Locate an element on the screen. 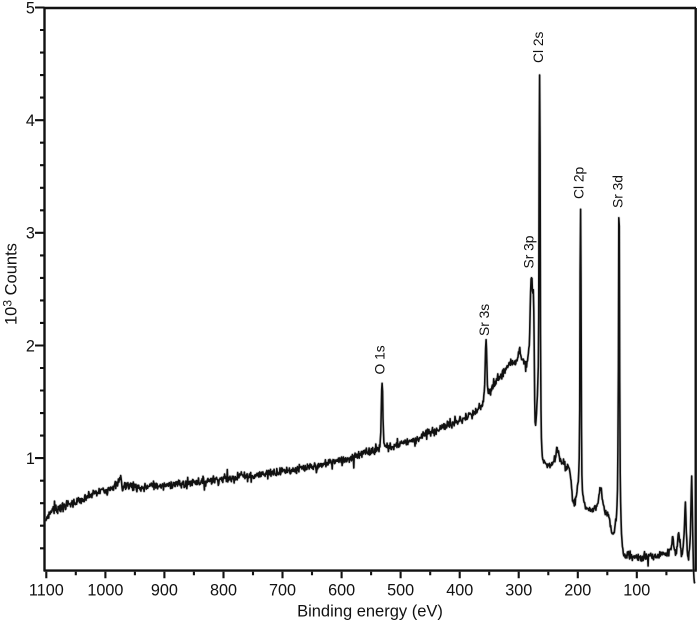  svg-text: 2 is located at coordinates (30, 346).